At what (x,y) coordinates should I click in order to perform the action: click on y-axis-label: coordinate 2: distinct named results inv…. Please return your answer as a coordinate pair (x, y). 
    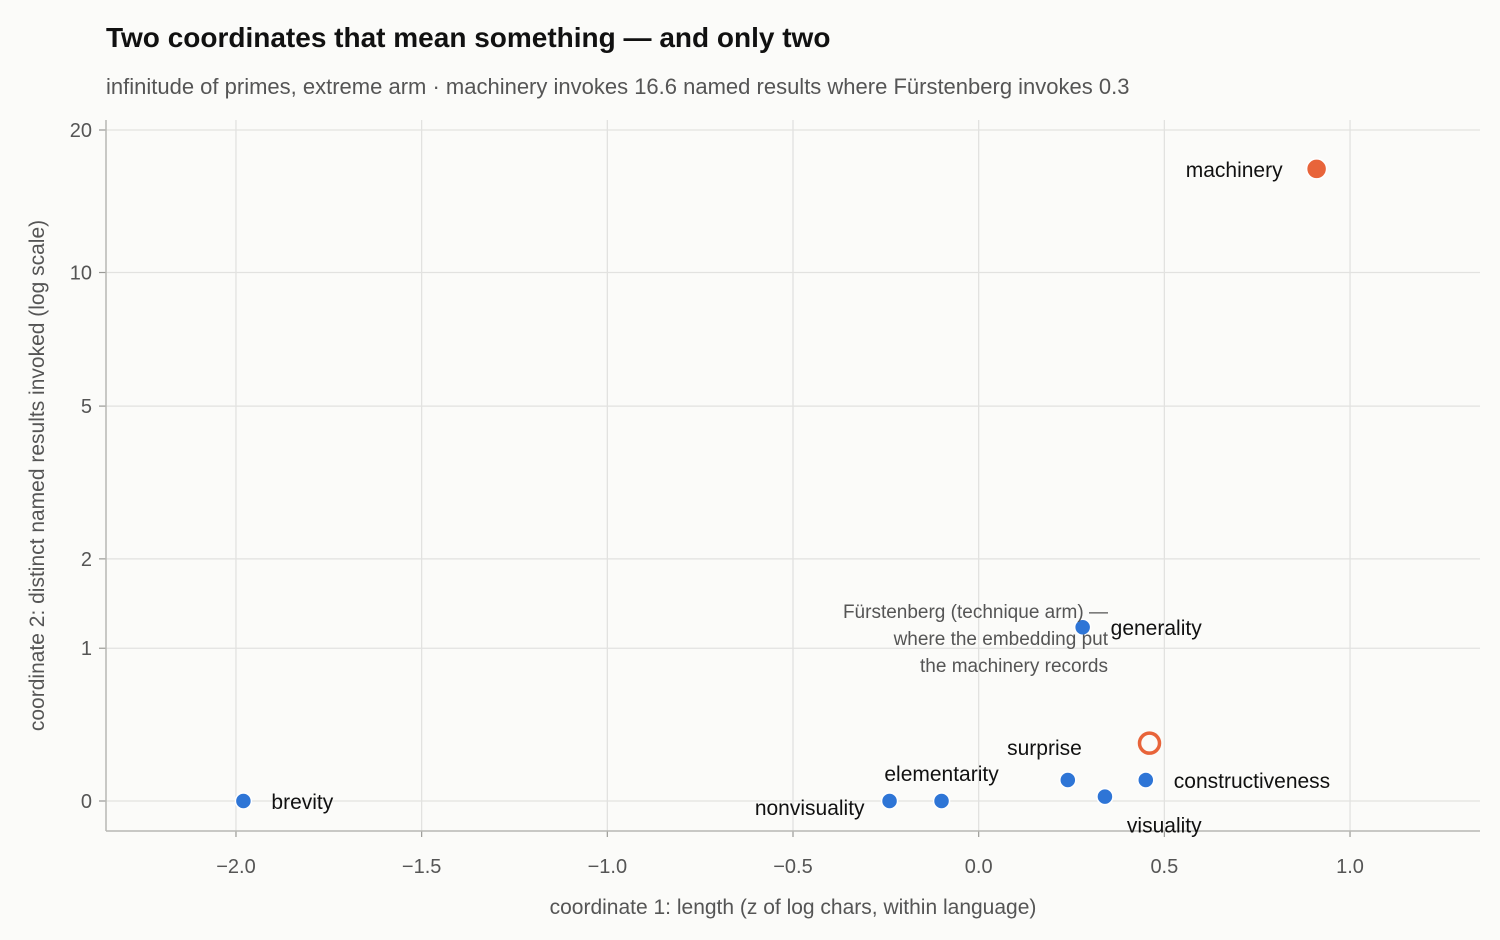
    Looking at the image, I should click on (37, 475).